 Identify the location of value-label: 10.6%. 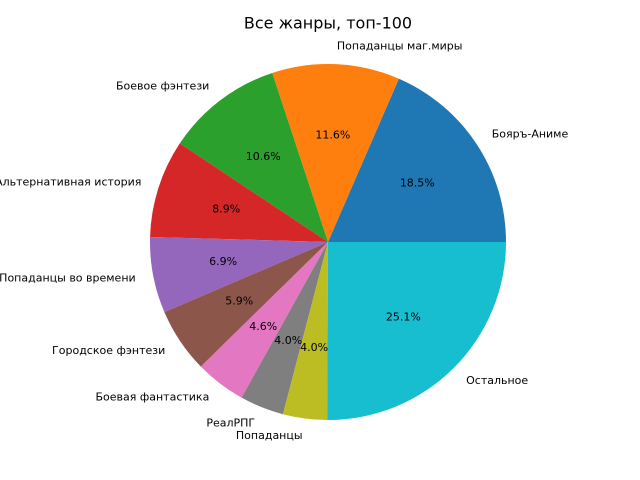
(263, 156).